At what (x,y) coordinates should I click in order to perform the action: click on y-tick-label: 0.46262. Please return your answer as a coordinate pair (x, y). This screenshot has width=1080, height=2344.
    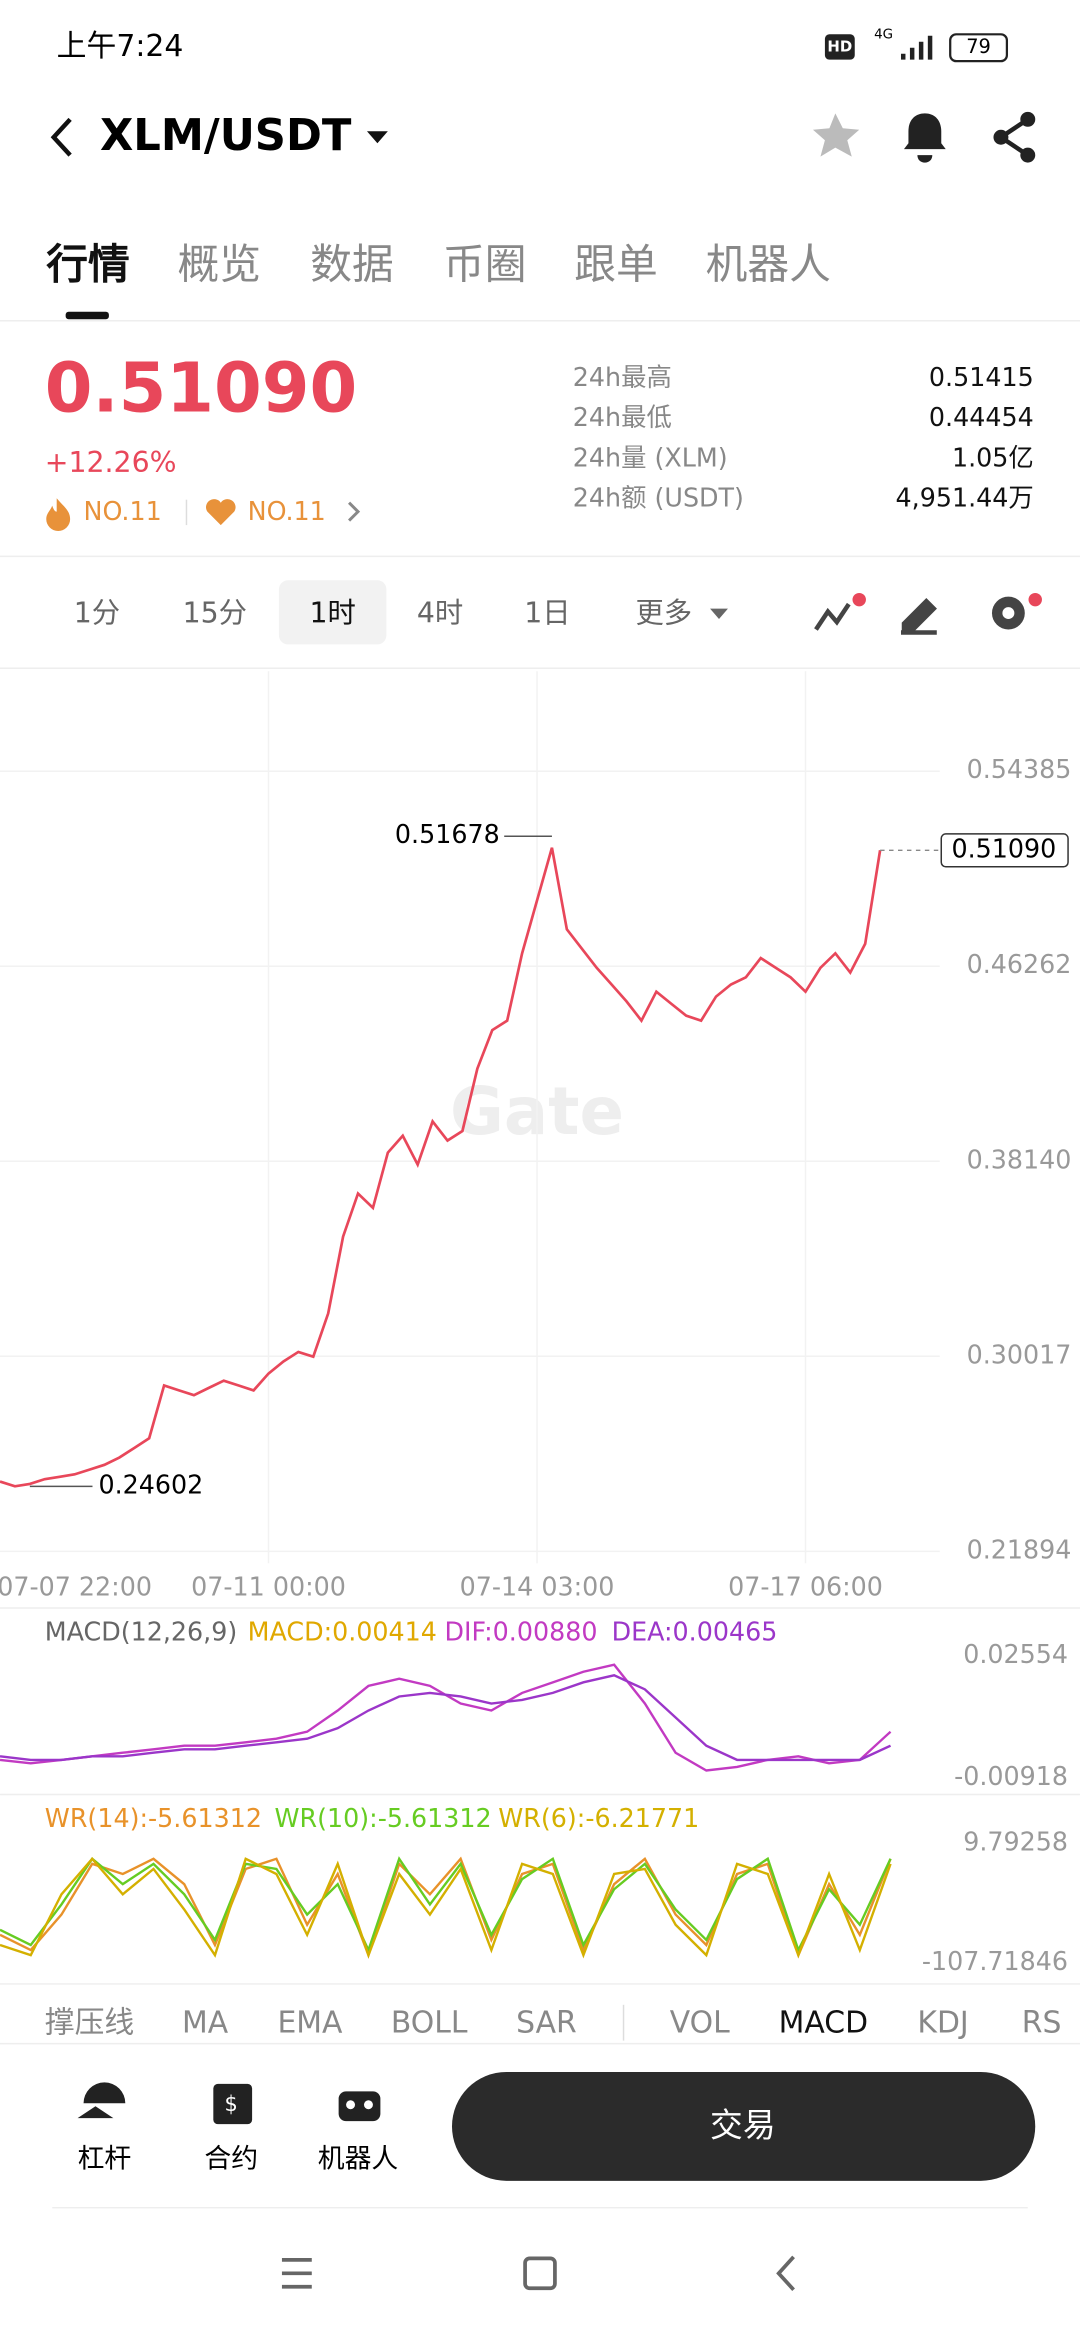
    Looking at the image, I should click on (1019, 964).